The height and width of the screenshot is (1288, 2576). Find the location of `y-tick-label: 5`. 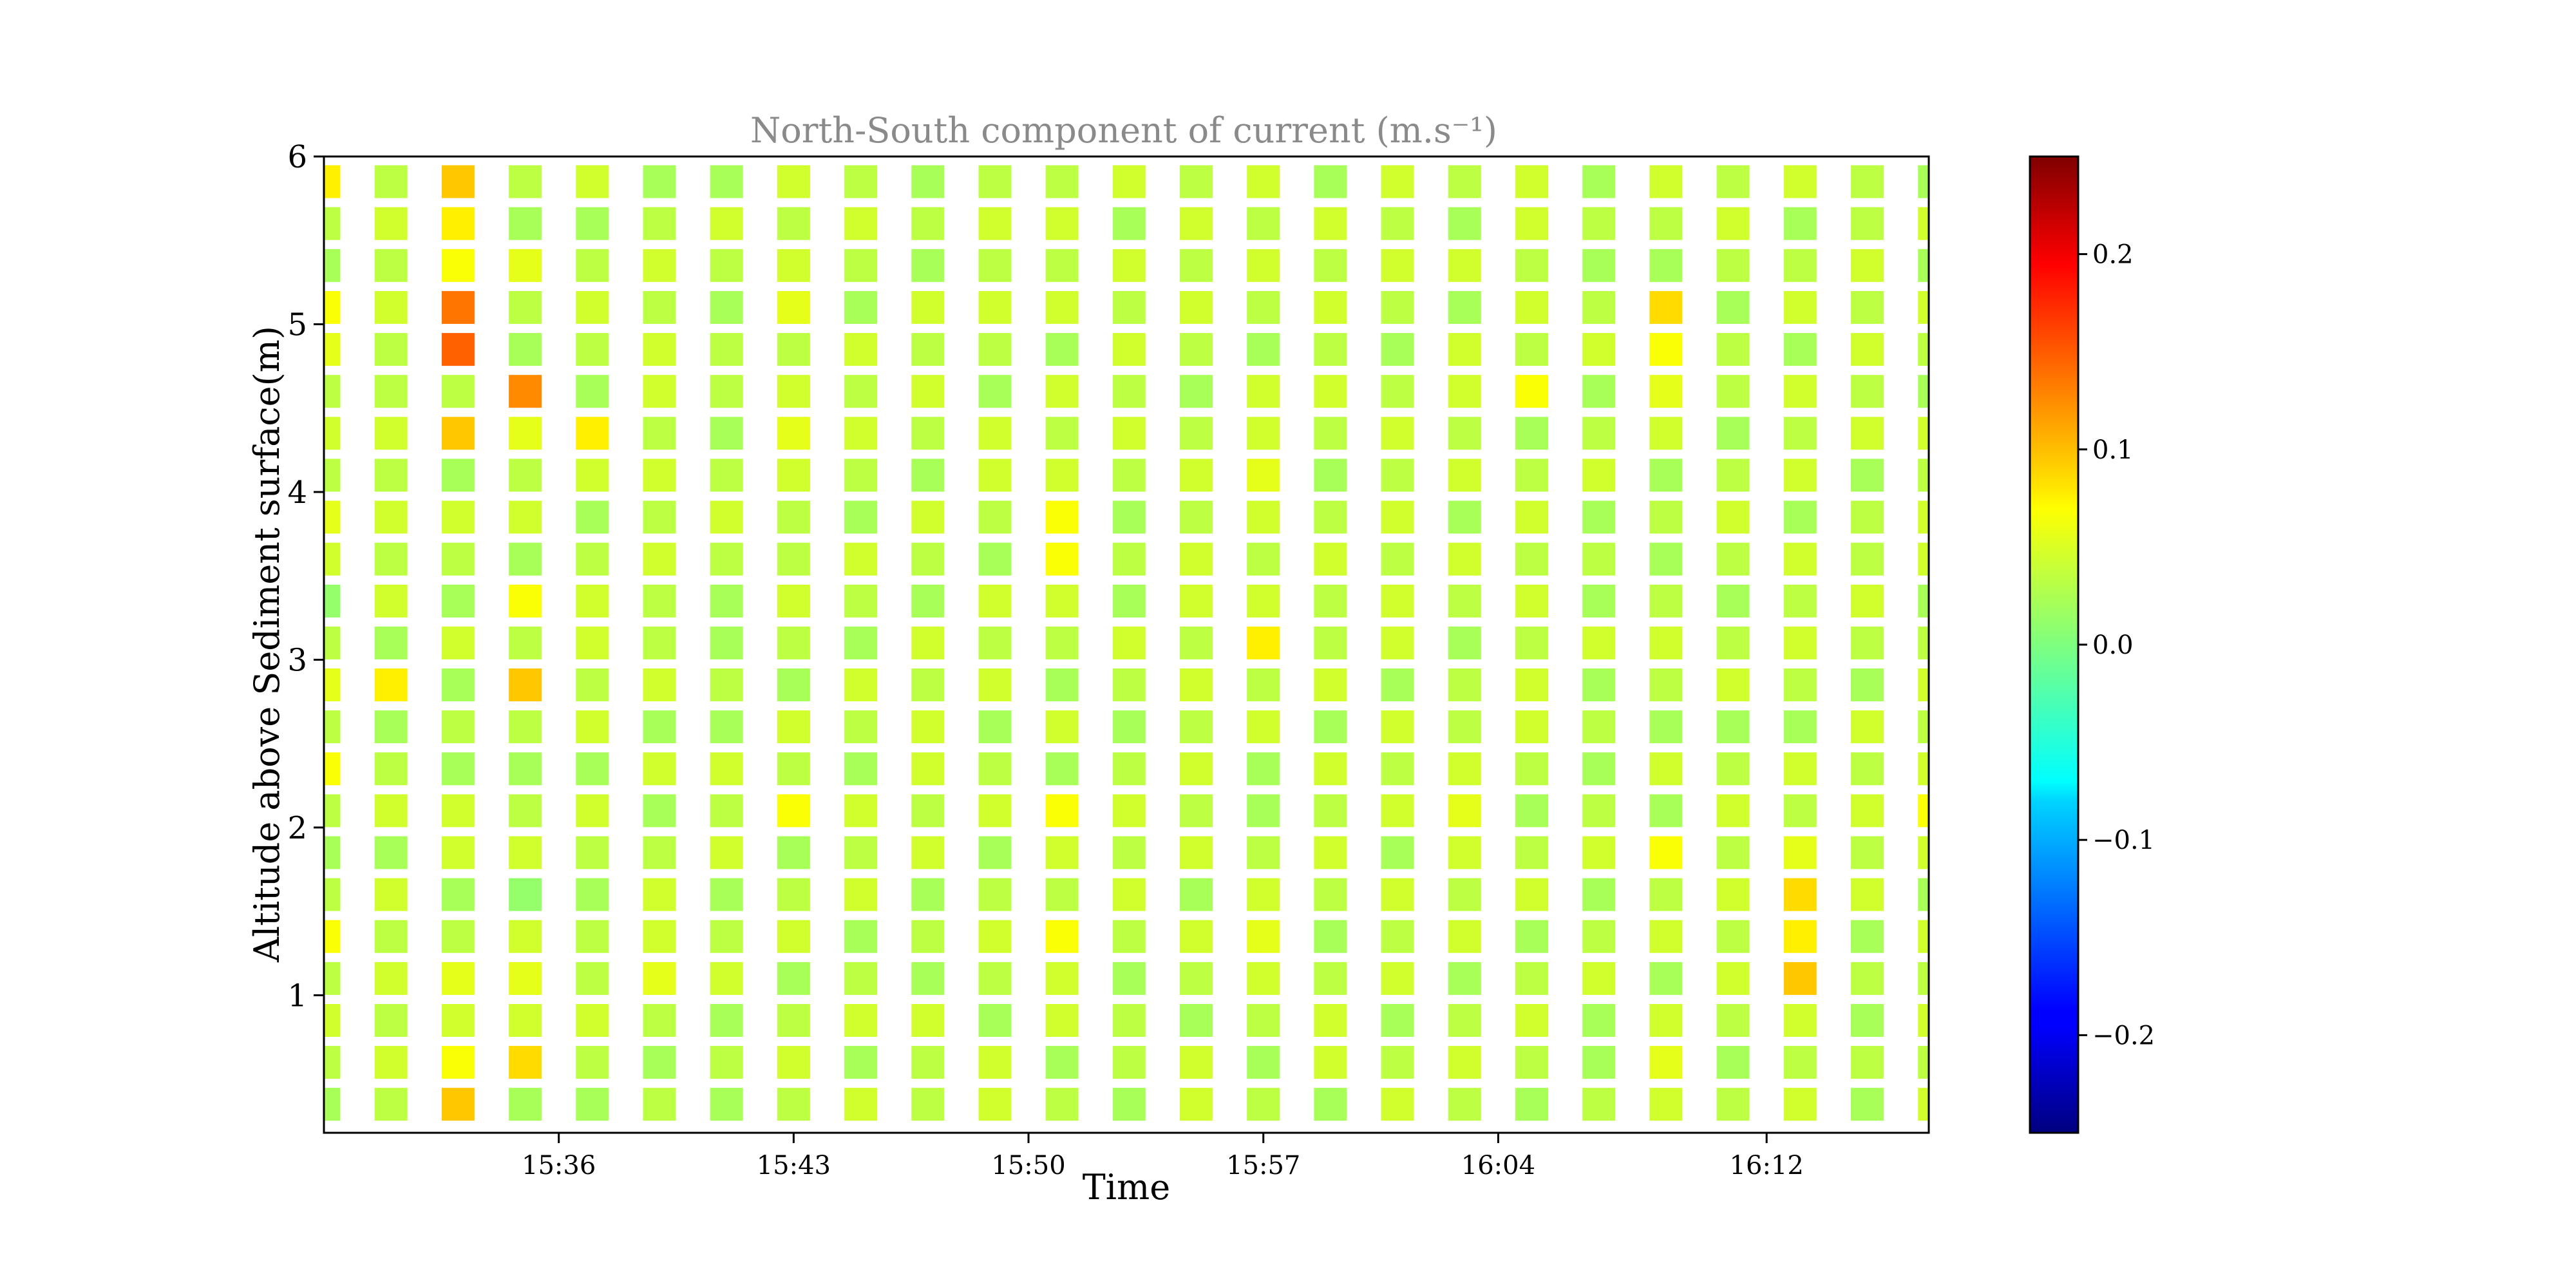

y-tick-label: 5 is located at coordinates (297, 325).